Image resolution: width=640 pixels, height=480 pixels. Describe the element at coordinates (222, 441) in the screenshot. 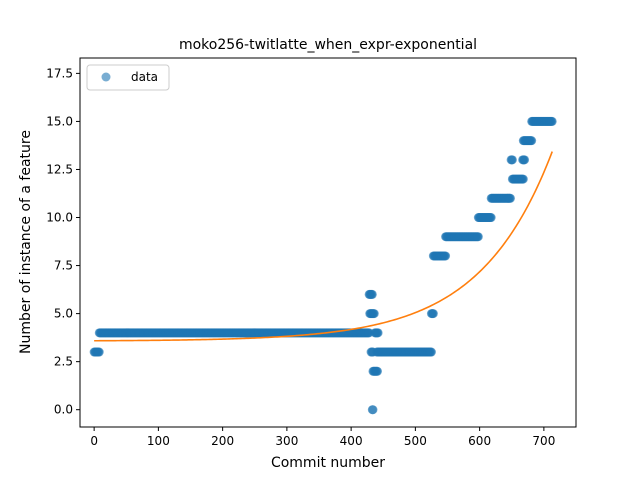

I see `x-tick-label: 200` at that location.